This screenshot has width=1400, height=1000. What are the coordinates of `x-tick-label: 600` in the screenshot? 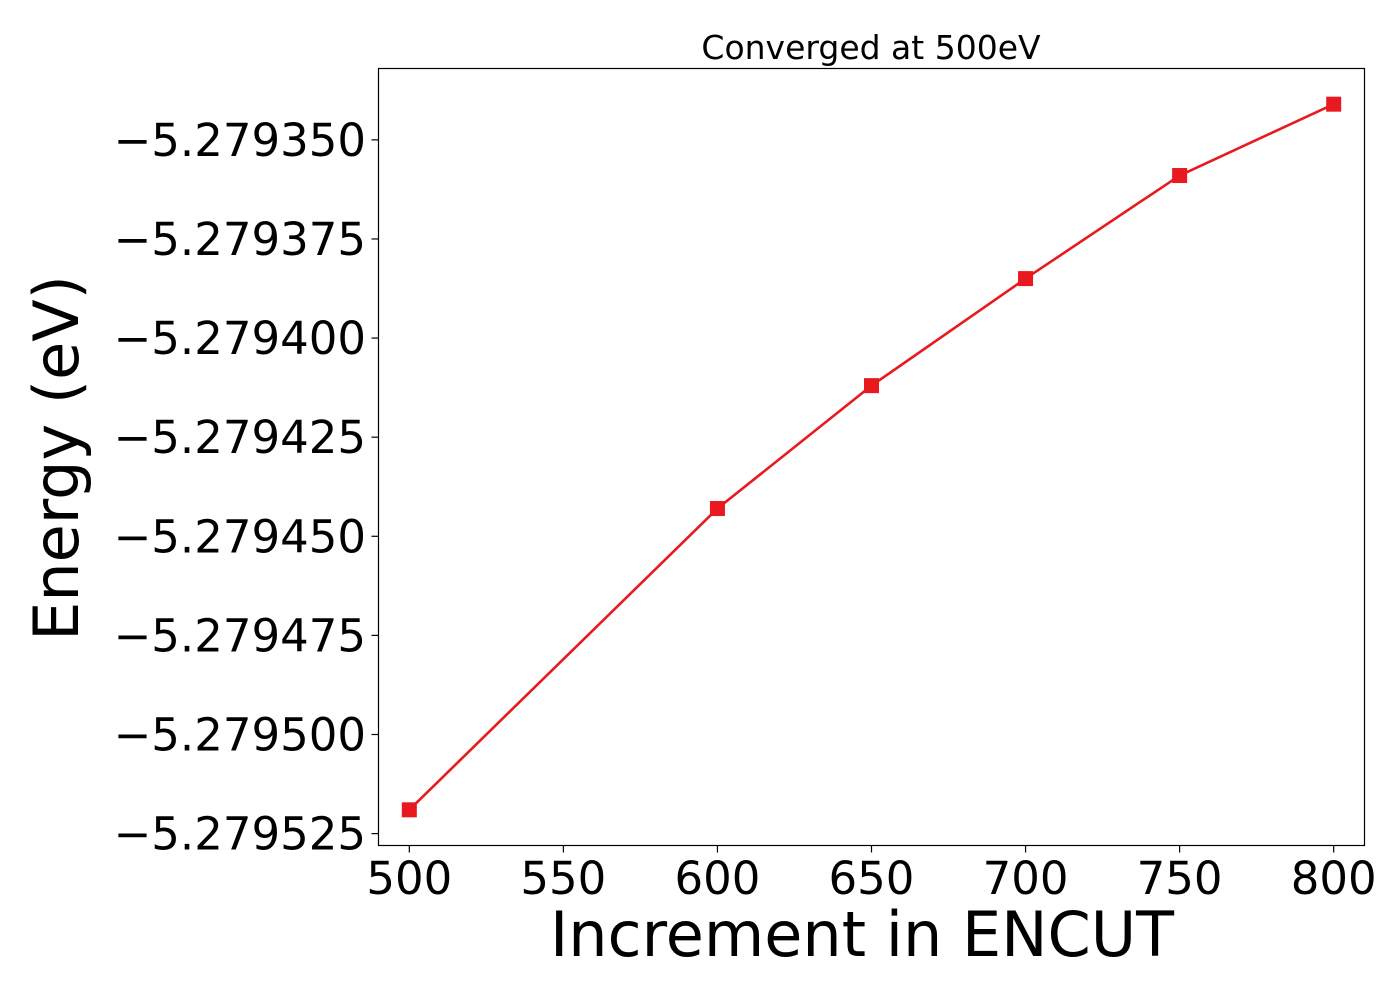 It's located at (717, 878).